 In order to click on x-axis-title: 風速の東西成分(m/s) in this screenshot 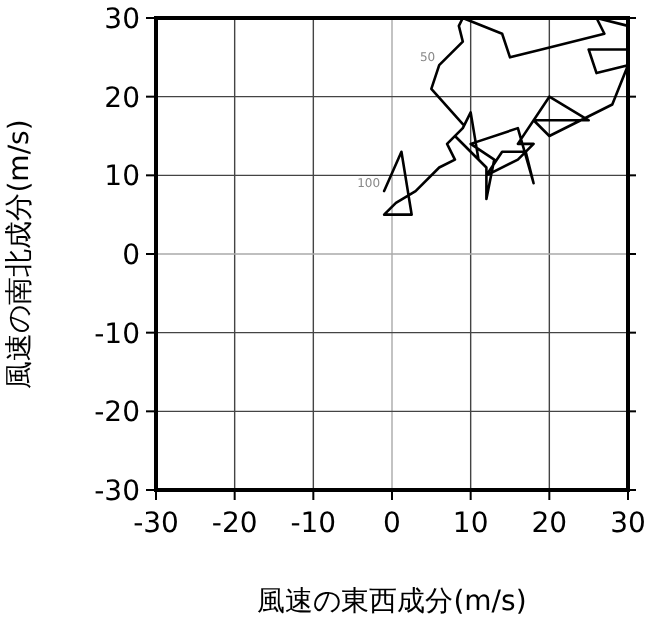, I will do `click(392, 602)`.